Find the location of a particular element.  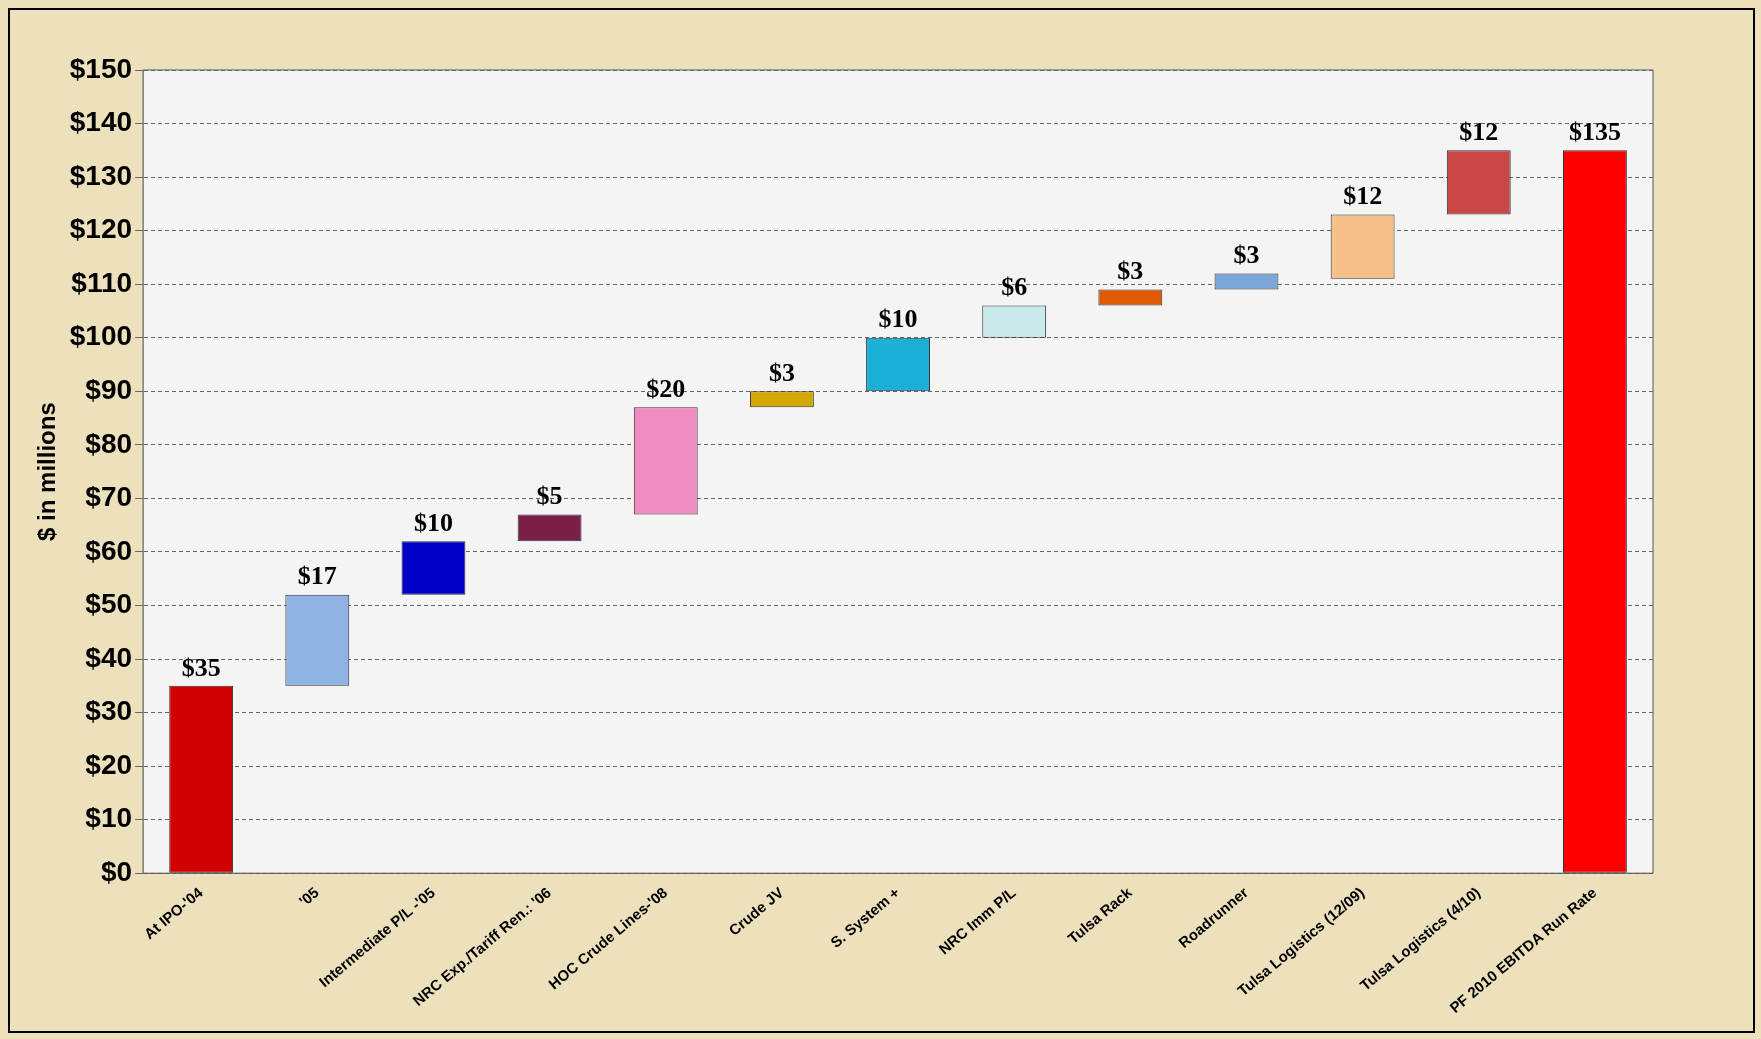

data-label: $20 is located at coordinates (666, 389).